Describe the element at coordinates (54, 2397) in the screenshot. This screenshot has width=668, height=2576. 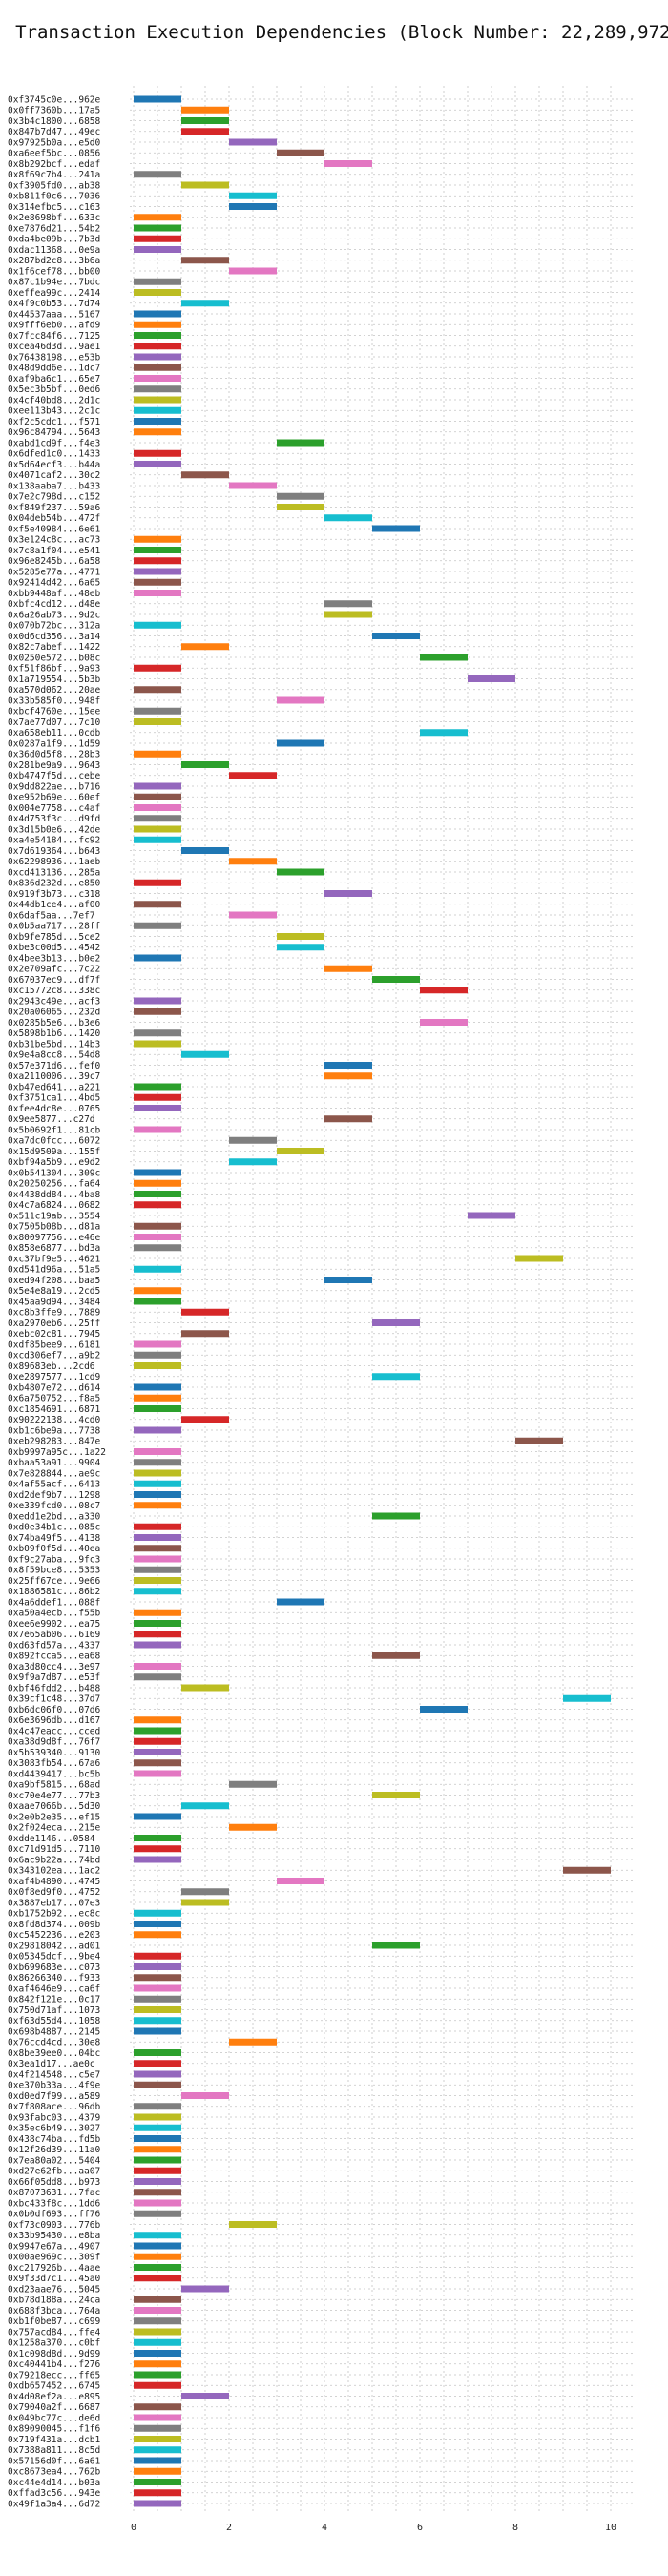
I see `y-tick-label: 0x4d08ef2a...e895` at that location.